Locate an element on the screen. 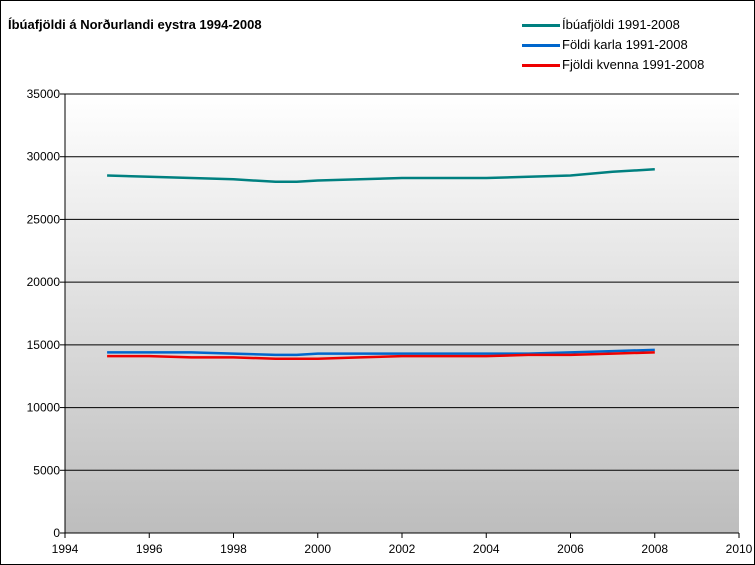 This screenshot has height=565, width=755. x-tick-label: 2010 is located at coordinates (739, 549).